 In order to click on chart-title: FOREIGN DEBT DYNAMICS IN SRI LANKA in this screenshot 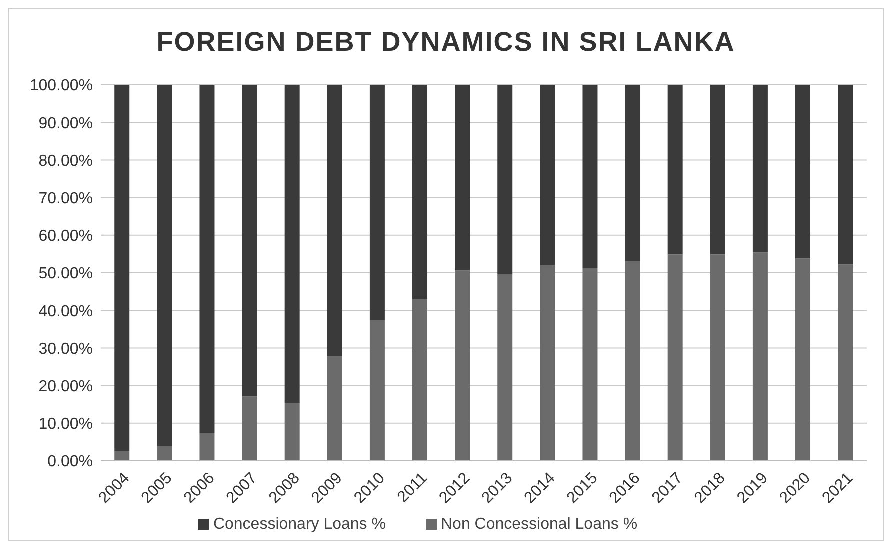, I will do `click(446, 42)`.